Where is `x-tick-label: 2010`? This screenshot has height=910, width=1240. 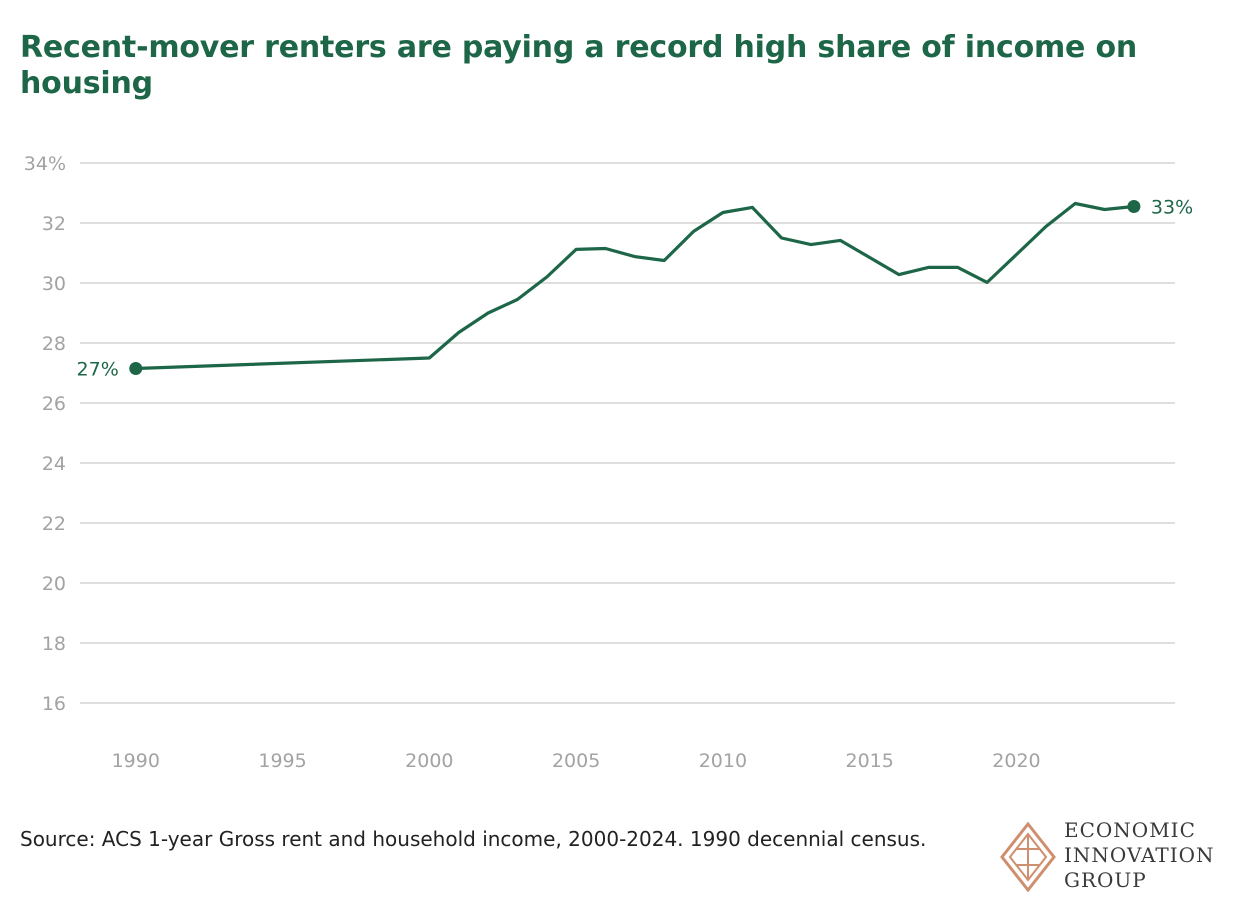
x-tick-label: 2010 is located at coordinates (723, 761).